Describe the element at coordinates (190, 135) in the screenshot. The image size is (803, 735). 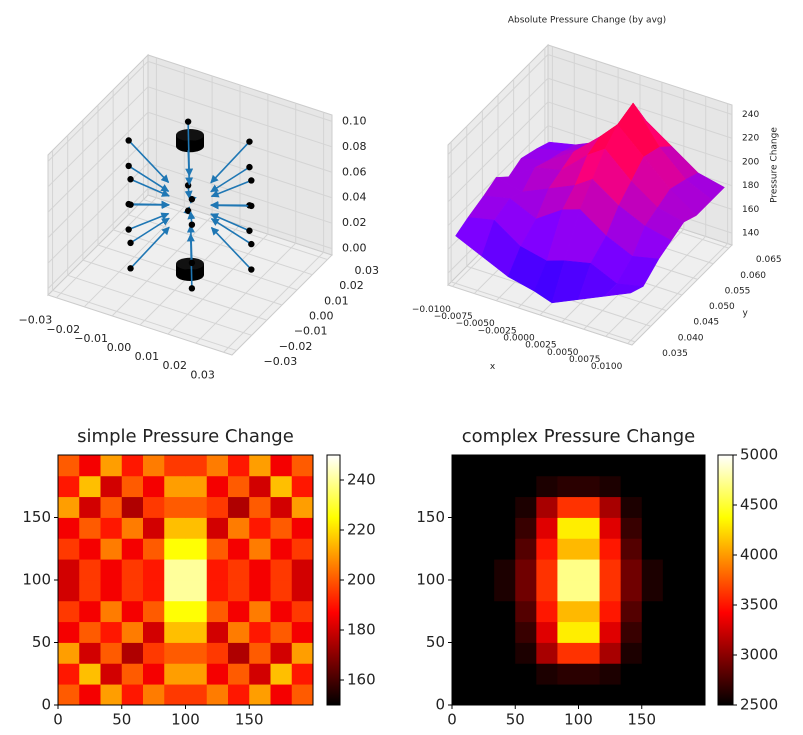
I see `transducer-cap` at that location.